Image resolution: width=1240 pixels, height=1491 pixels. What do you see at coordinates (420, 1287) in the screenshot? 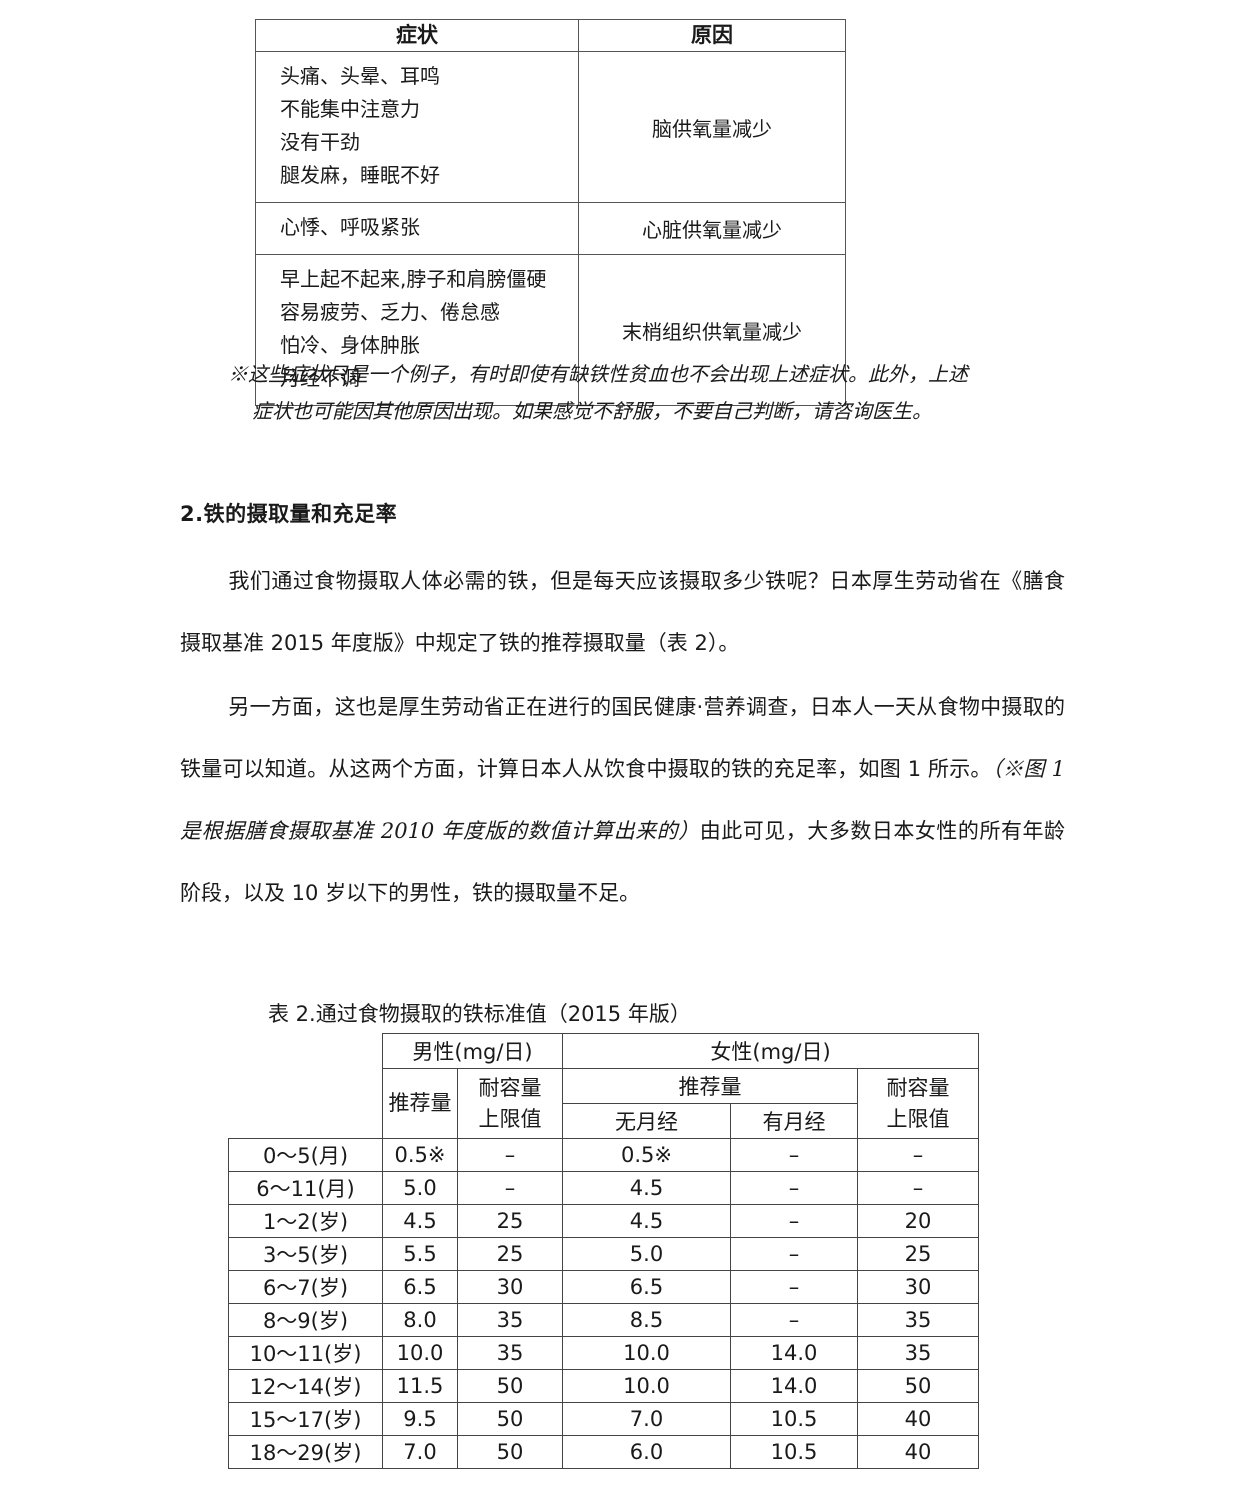
I see `cell-male-recommended: 6.5` at bounding box center [420, 1287].